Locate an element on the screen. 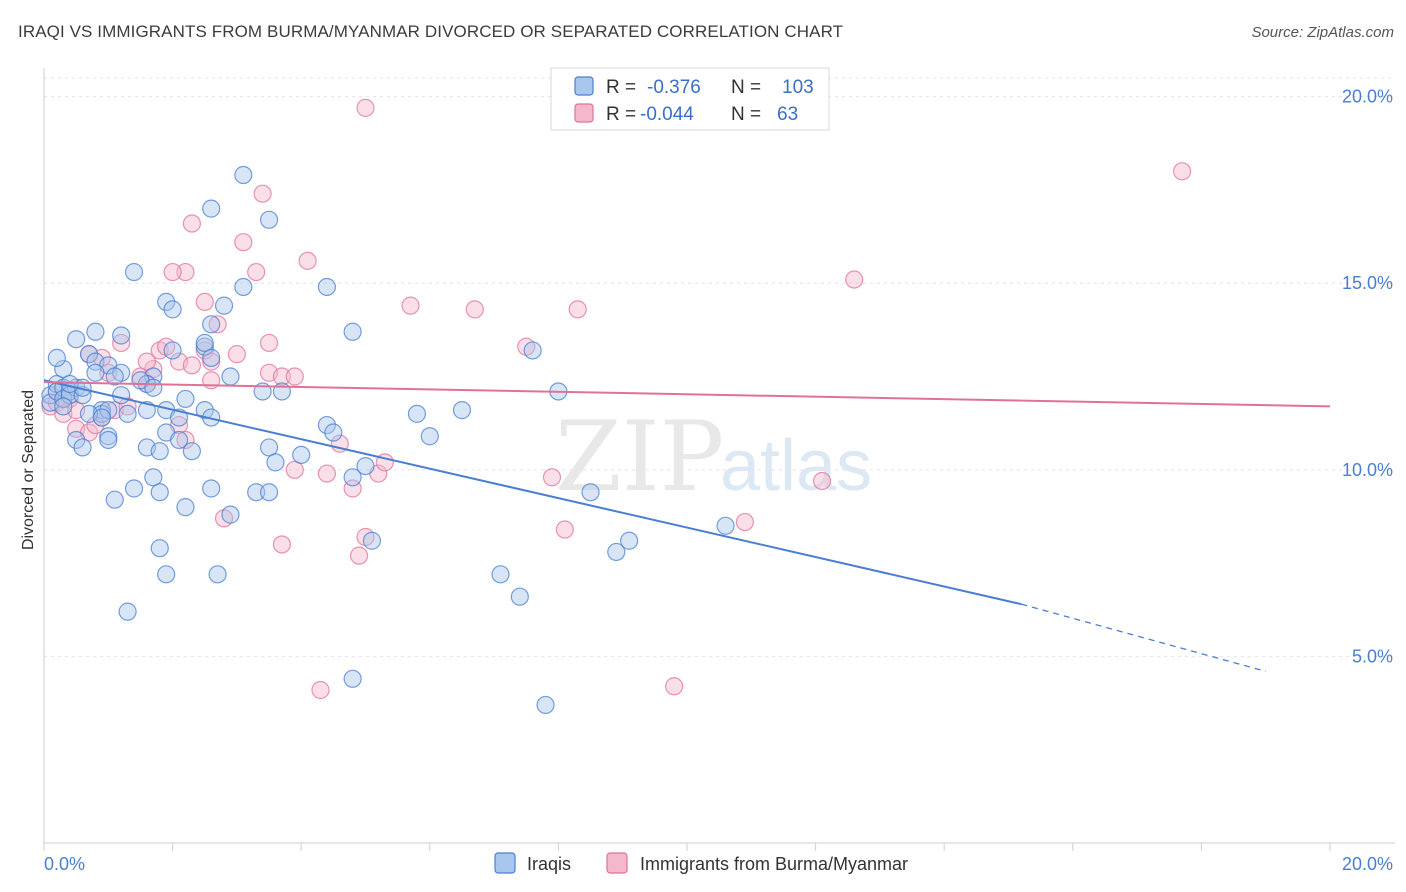  y-tick-label-0: 5.0% is located at coordinates (1372, 656).